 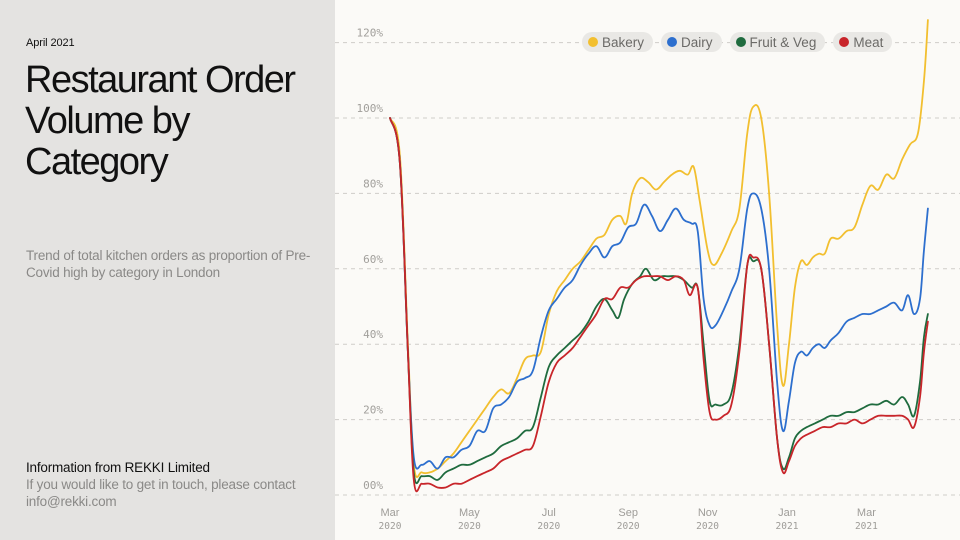 What do you see at coordinates (50, 43) in the screenshot?
I see `report-date: April 2021` at bounding box center [50, 43].